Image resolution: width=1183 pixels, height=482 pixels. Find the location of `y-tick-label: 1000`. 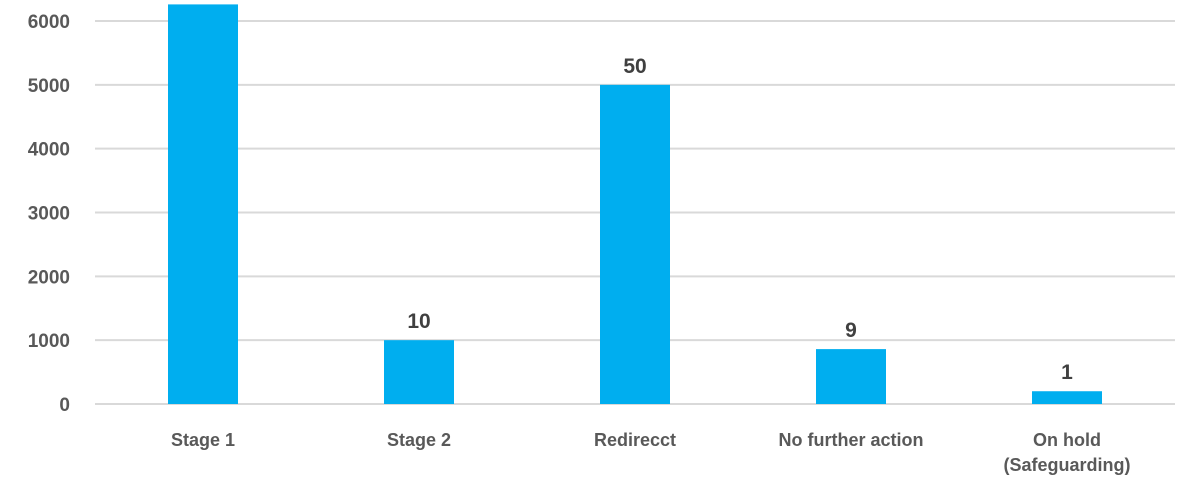

y-tick-label: 1000 is located at coordinates (49, 341).